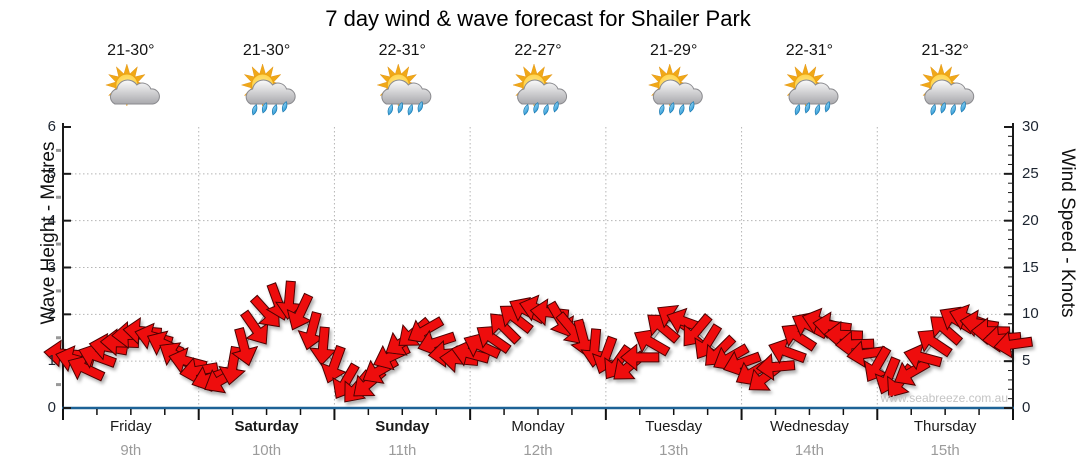  I want to click on wind-axis-tick-label: 15, so click(1030, 267).